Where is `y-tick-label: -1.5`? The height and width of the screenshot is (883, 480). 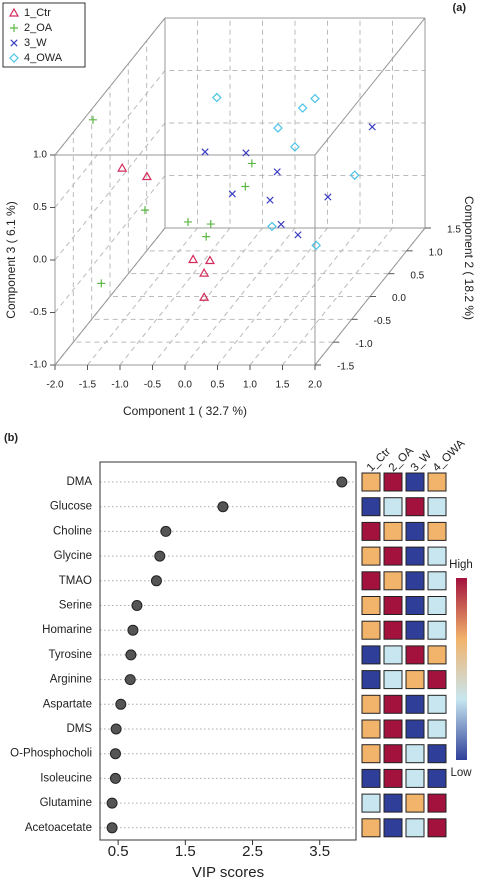
y-tick-label: -1.5 is located at coordinates (346, 367).